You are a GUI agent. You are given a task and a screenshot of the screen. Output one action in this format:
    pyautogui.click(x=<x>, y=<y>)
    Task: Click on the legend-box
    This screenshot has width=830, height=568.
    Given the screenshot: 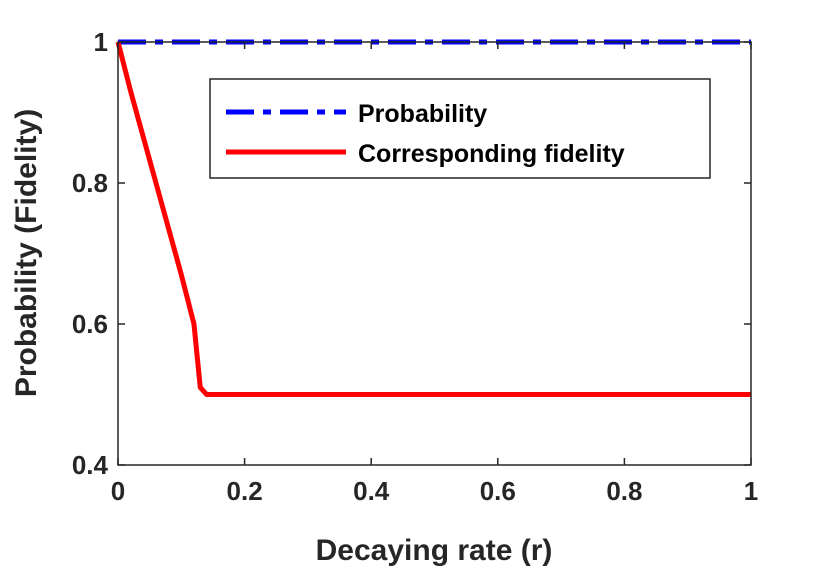 What is the action you would take?
    pyautogui.click(x=460, y=128)
    